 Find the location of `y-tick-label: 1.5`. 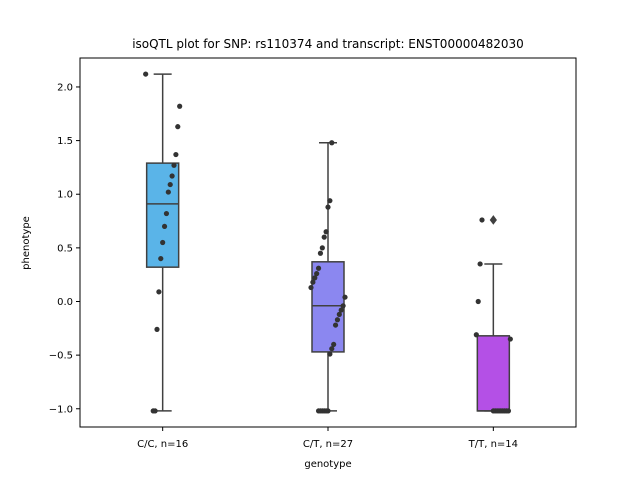

y-tick-label: 1.5 is located at coordinates (65, 141).